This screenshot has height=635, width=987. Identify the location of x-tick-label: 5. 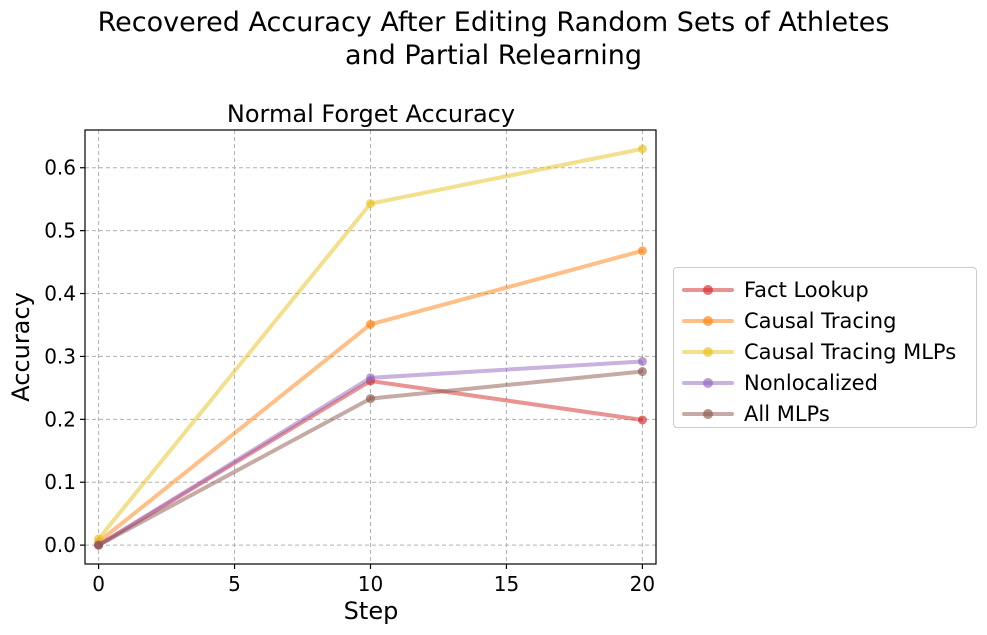
(234, 584).